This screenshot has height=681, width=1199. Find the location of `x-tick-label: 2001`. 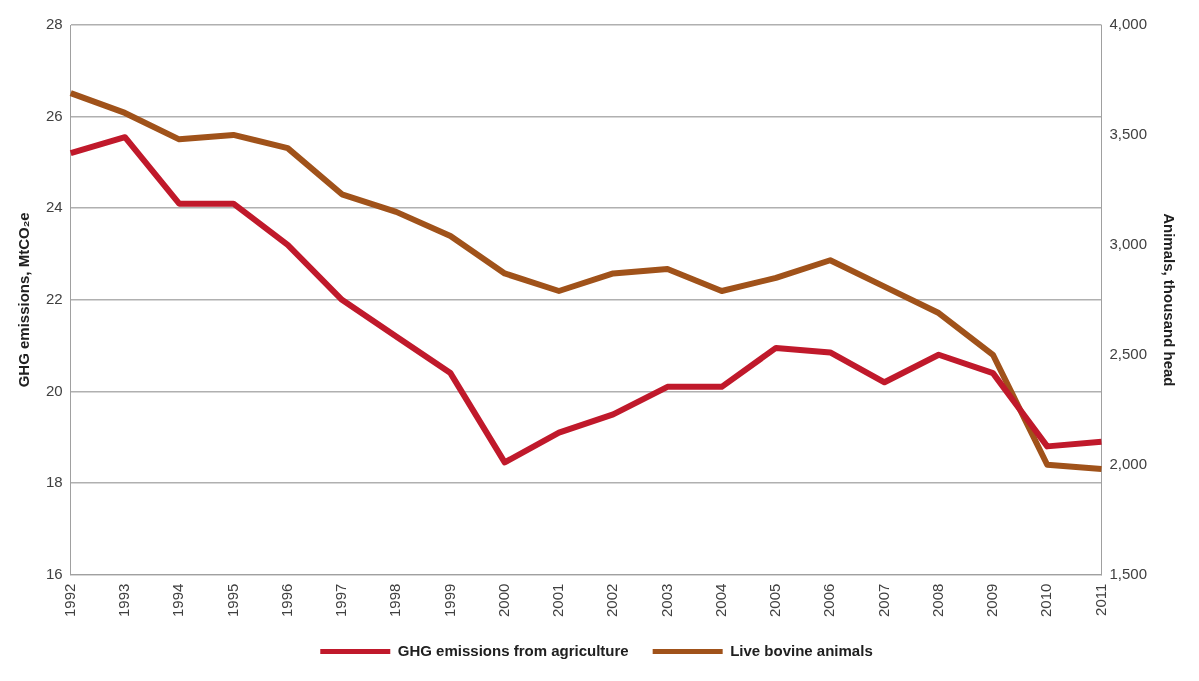

x-tick-label: 2001 is located at coordinates (558, 600).